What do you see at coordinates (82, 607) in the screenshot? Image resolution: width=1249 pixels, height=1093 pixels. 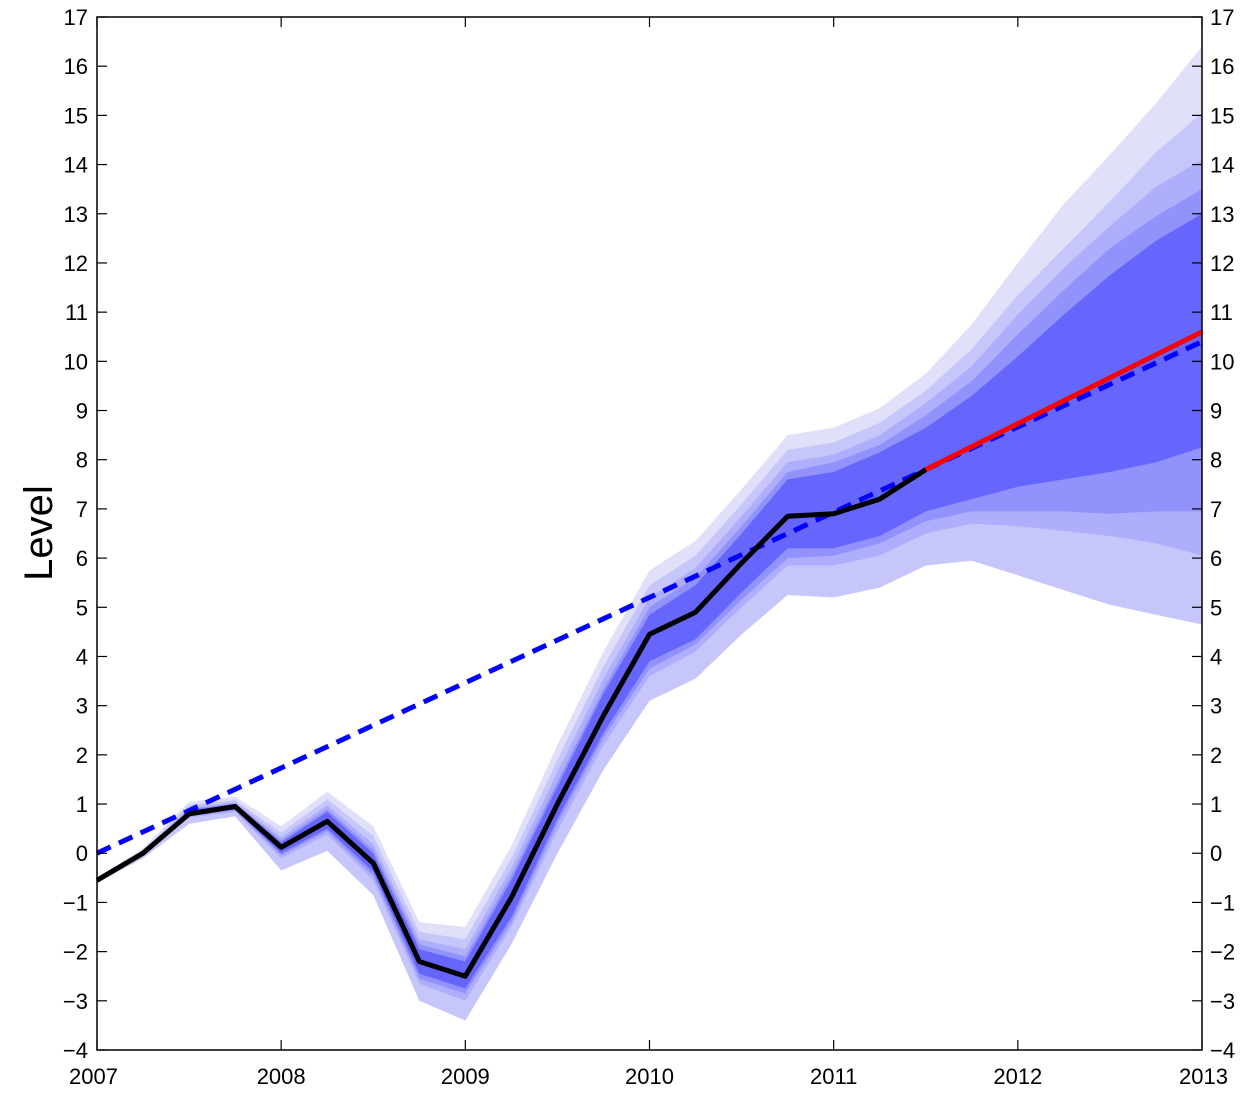 I see `y-tick-label-left: 5` at bounding box center [82, 607].